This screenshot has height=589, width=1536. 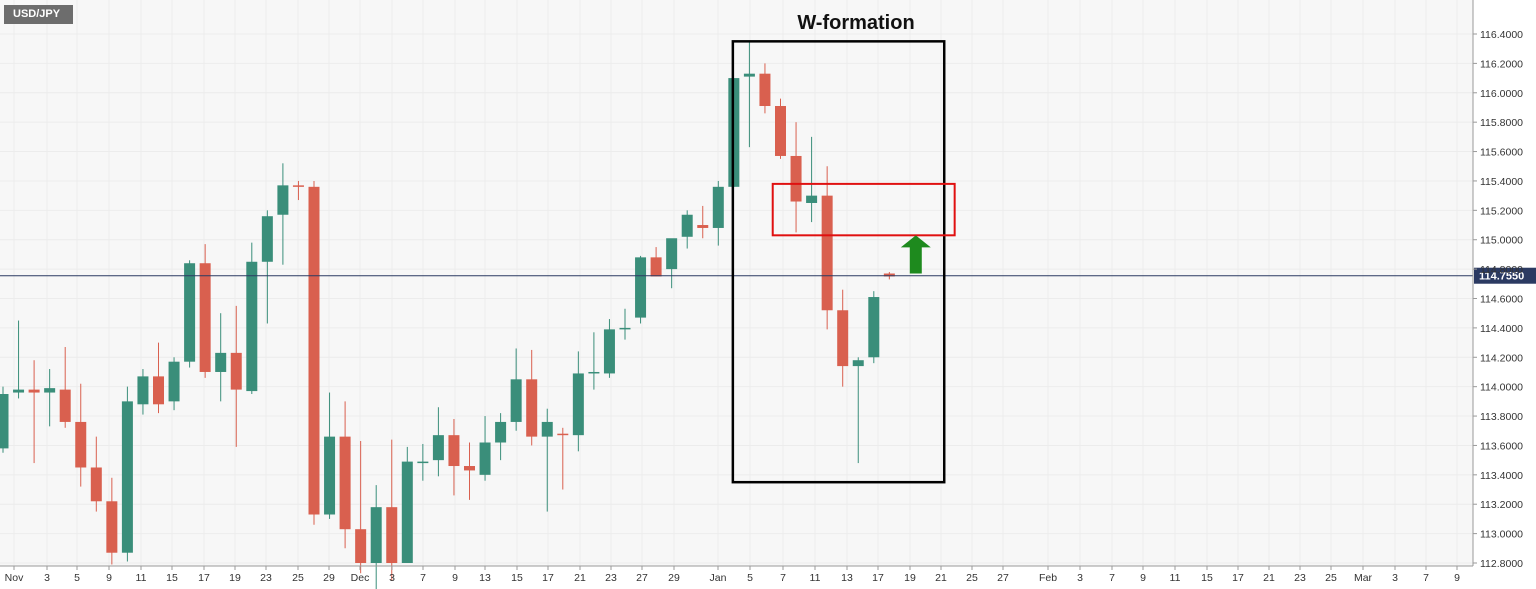 I want to click on y-tick-label: 113.4000, so click(x=1501, y=476).